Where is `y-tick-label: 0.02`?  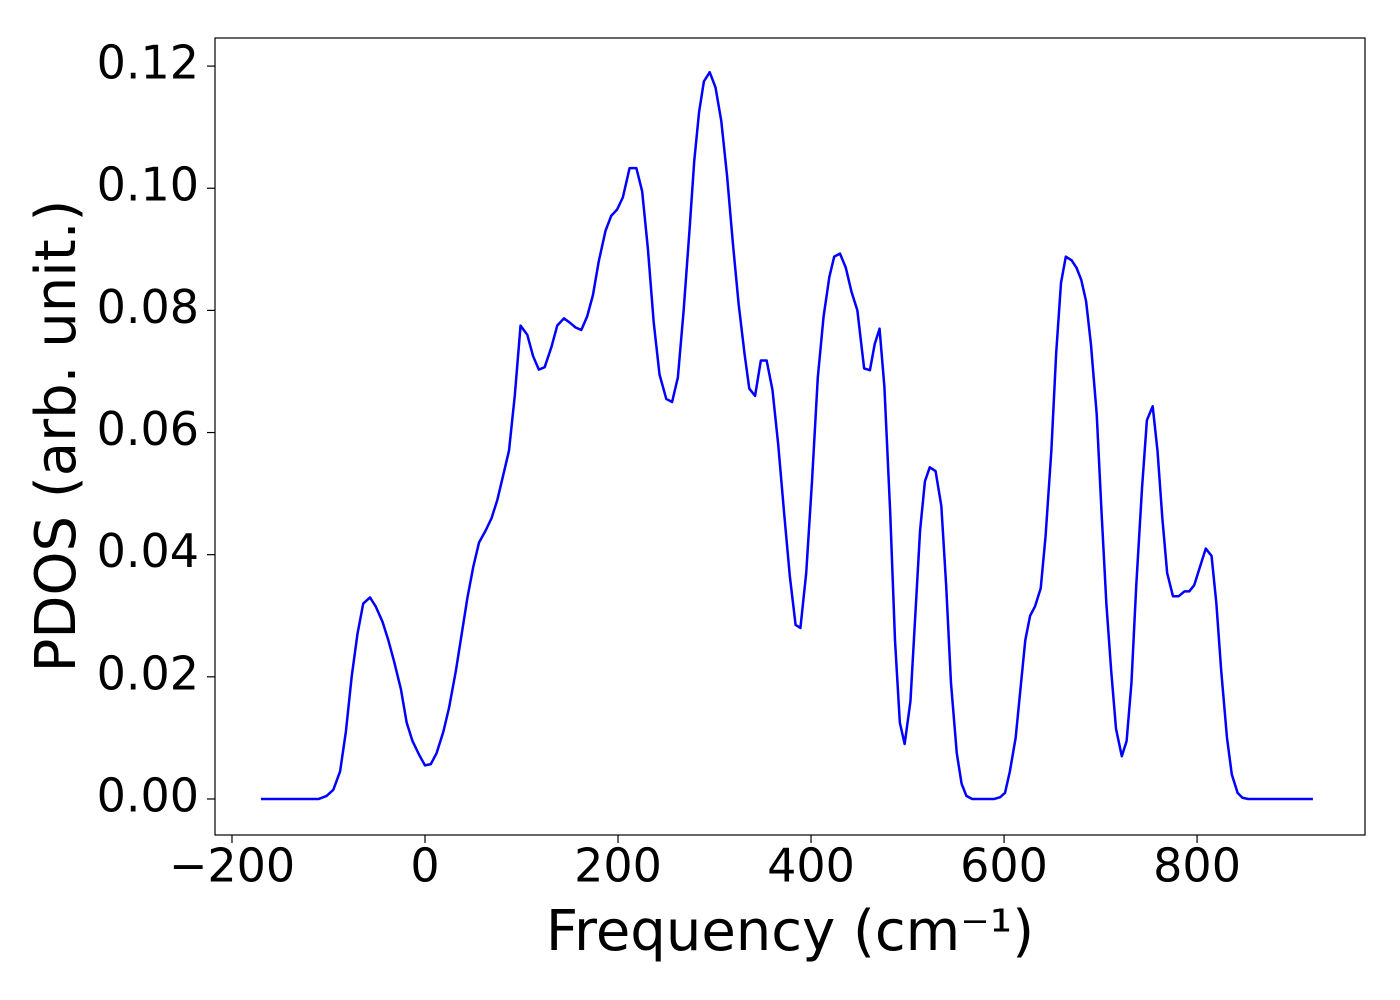 y-tick-label: 0.02 is located at coordinates (148, 673).